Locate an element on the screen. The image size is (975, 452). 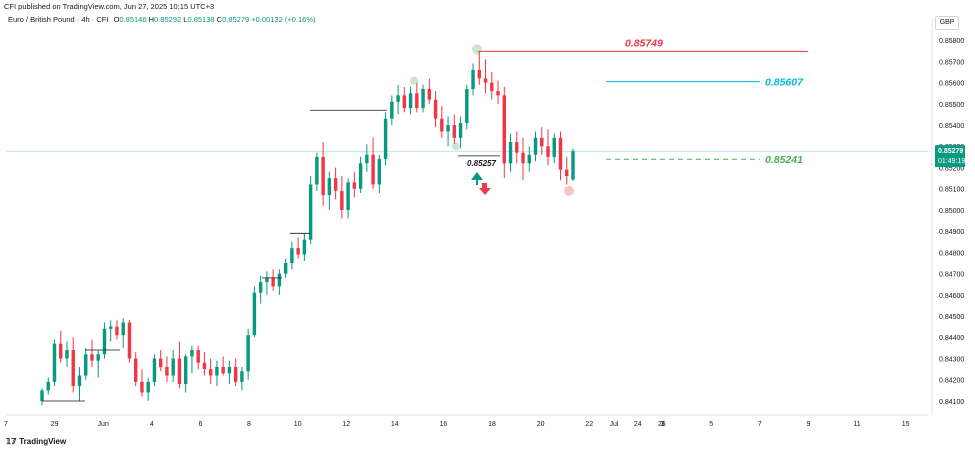
tradingview-logo-text: TradingView is located at coordinates (43, 441).